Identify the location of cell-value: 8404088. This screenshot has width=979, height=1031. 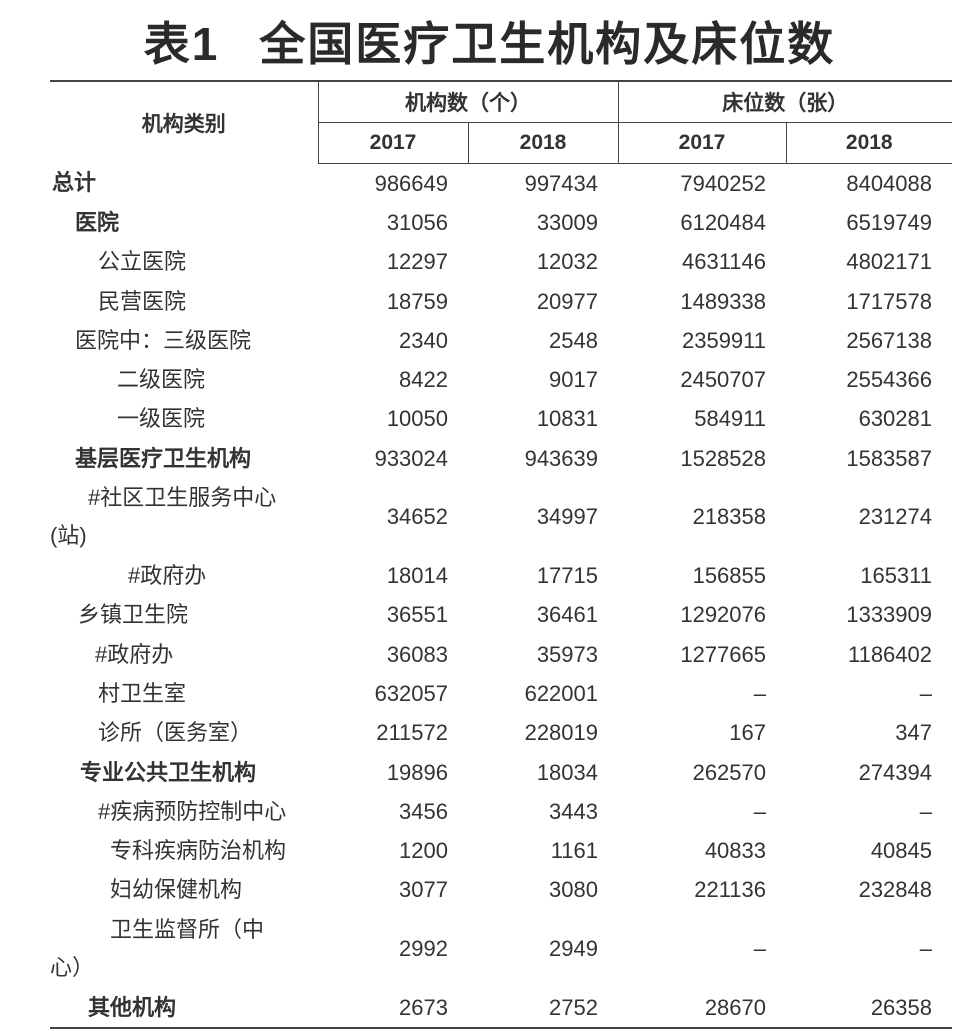
(889, 183).